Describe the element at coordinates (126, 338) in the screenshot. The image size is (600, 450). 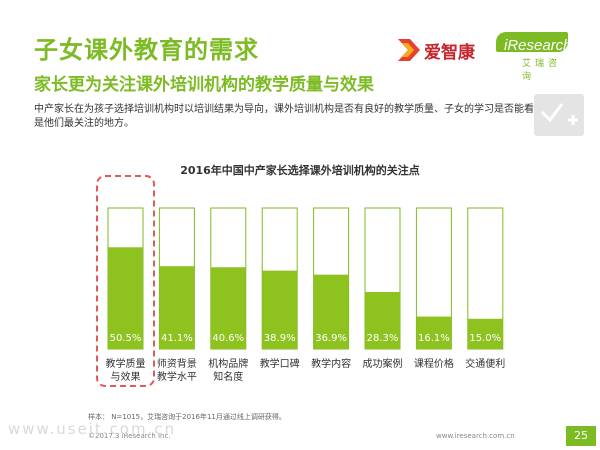
I see `data-label: 50.5%` at that location.